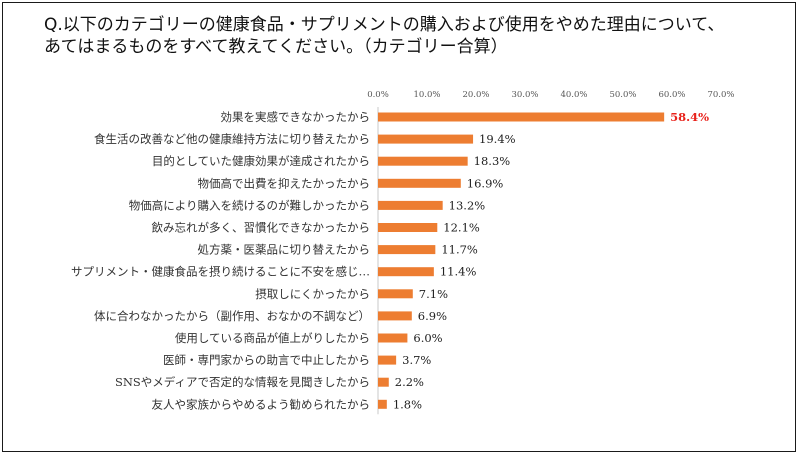 This screenshot has height=456, width=800. I want to click on value-label: 2.2%, so click(409, 382).